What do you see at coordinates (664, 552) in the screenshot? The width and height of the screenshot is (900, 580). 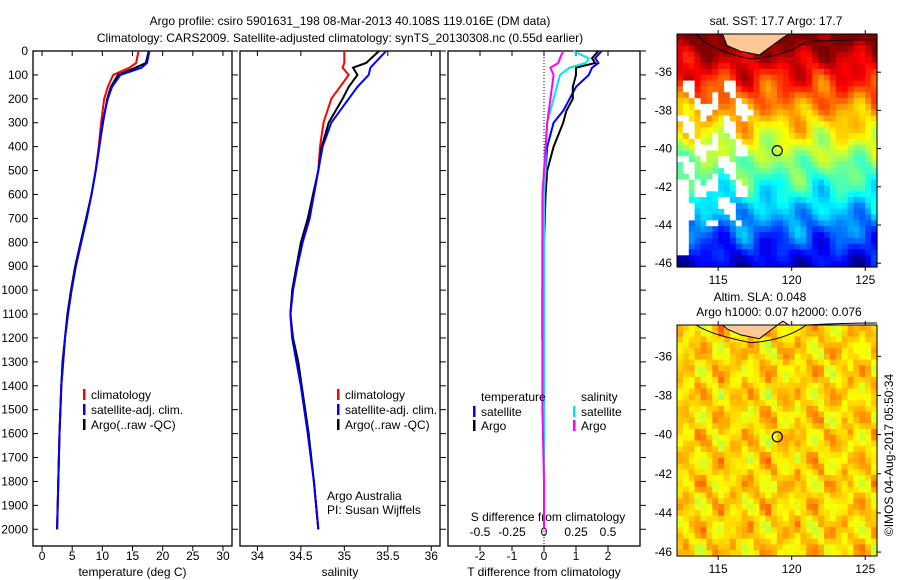 I see `y-tick-label: -46` at bounding box center [664, 552].